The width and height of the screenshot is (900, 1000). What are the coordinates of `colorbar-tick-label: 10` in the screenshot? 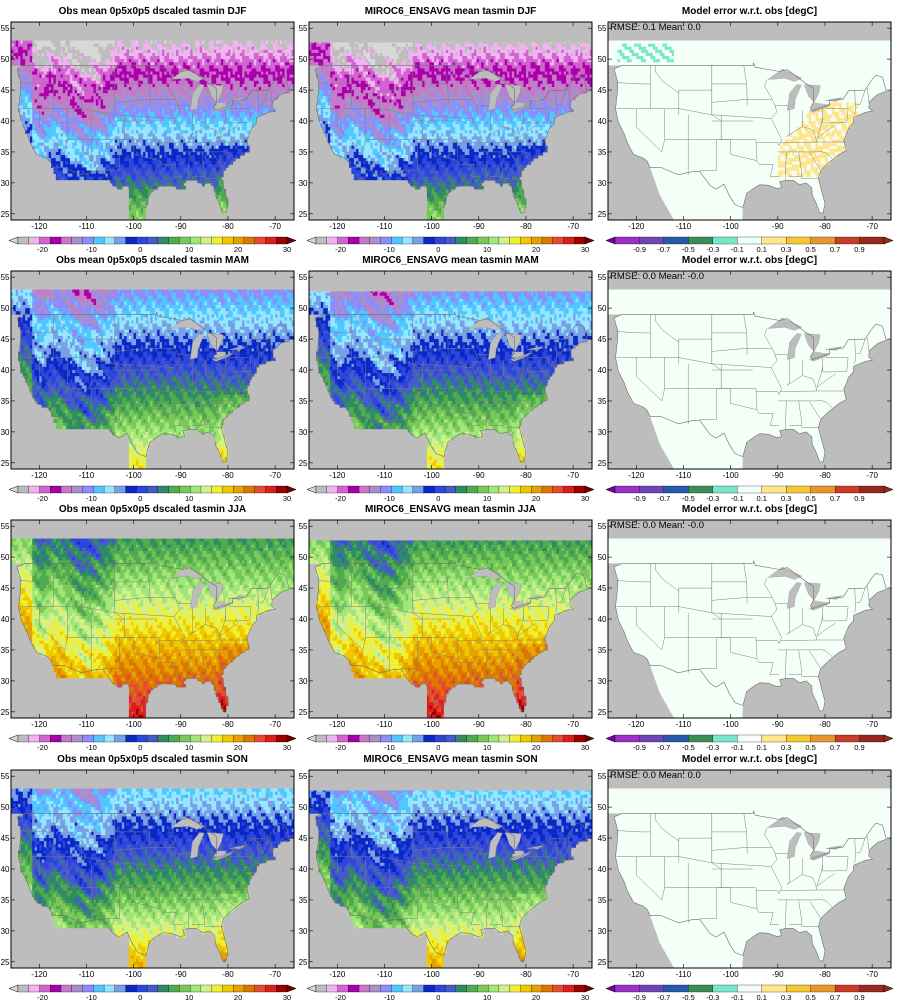 It's located at (487, 747).